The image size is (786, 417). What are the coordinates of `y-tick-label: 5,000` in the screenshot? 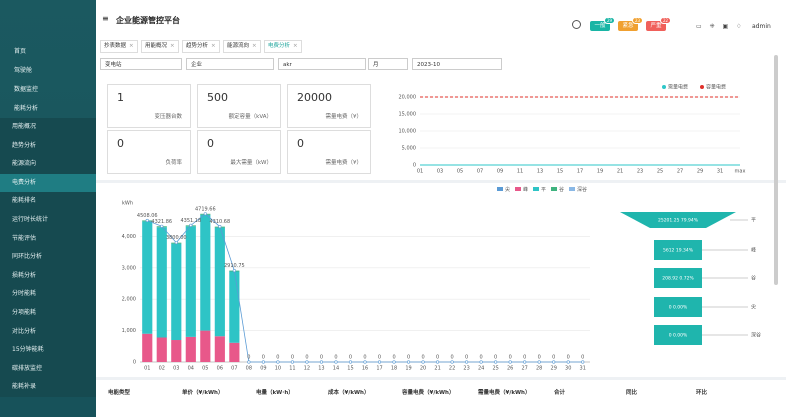 It's located at (409, 149).